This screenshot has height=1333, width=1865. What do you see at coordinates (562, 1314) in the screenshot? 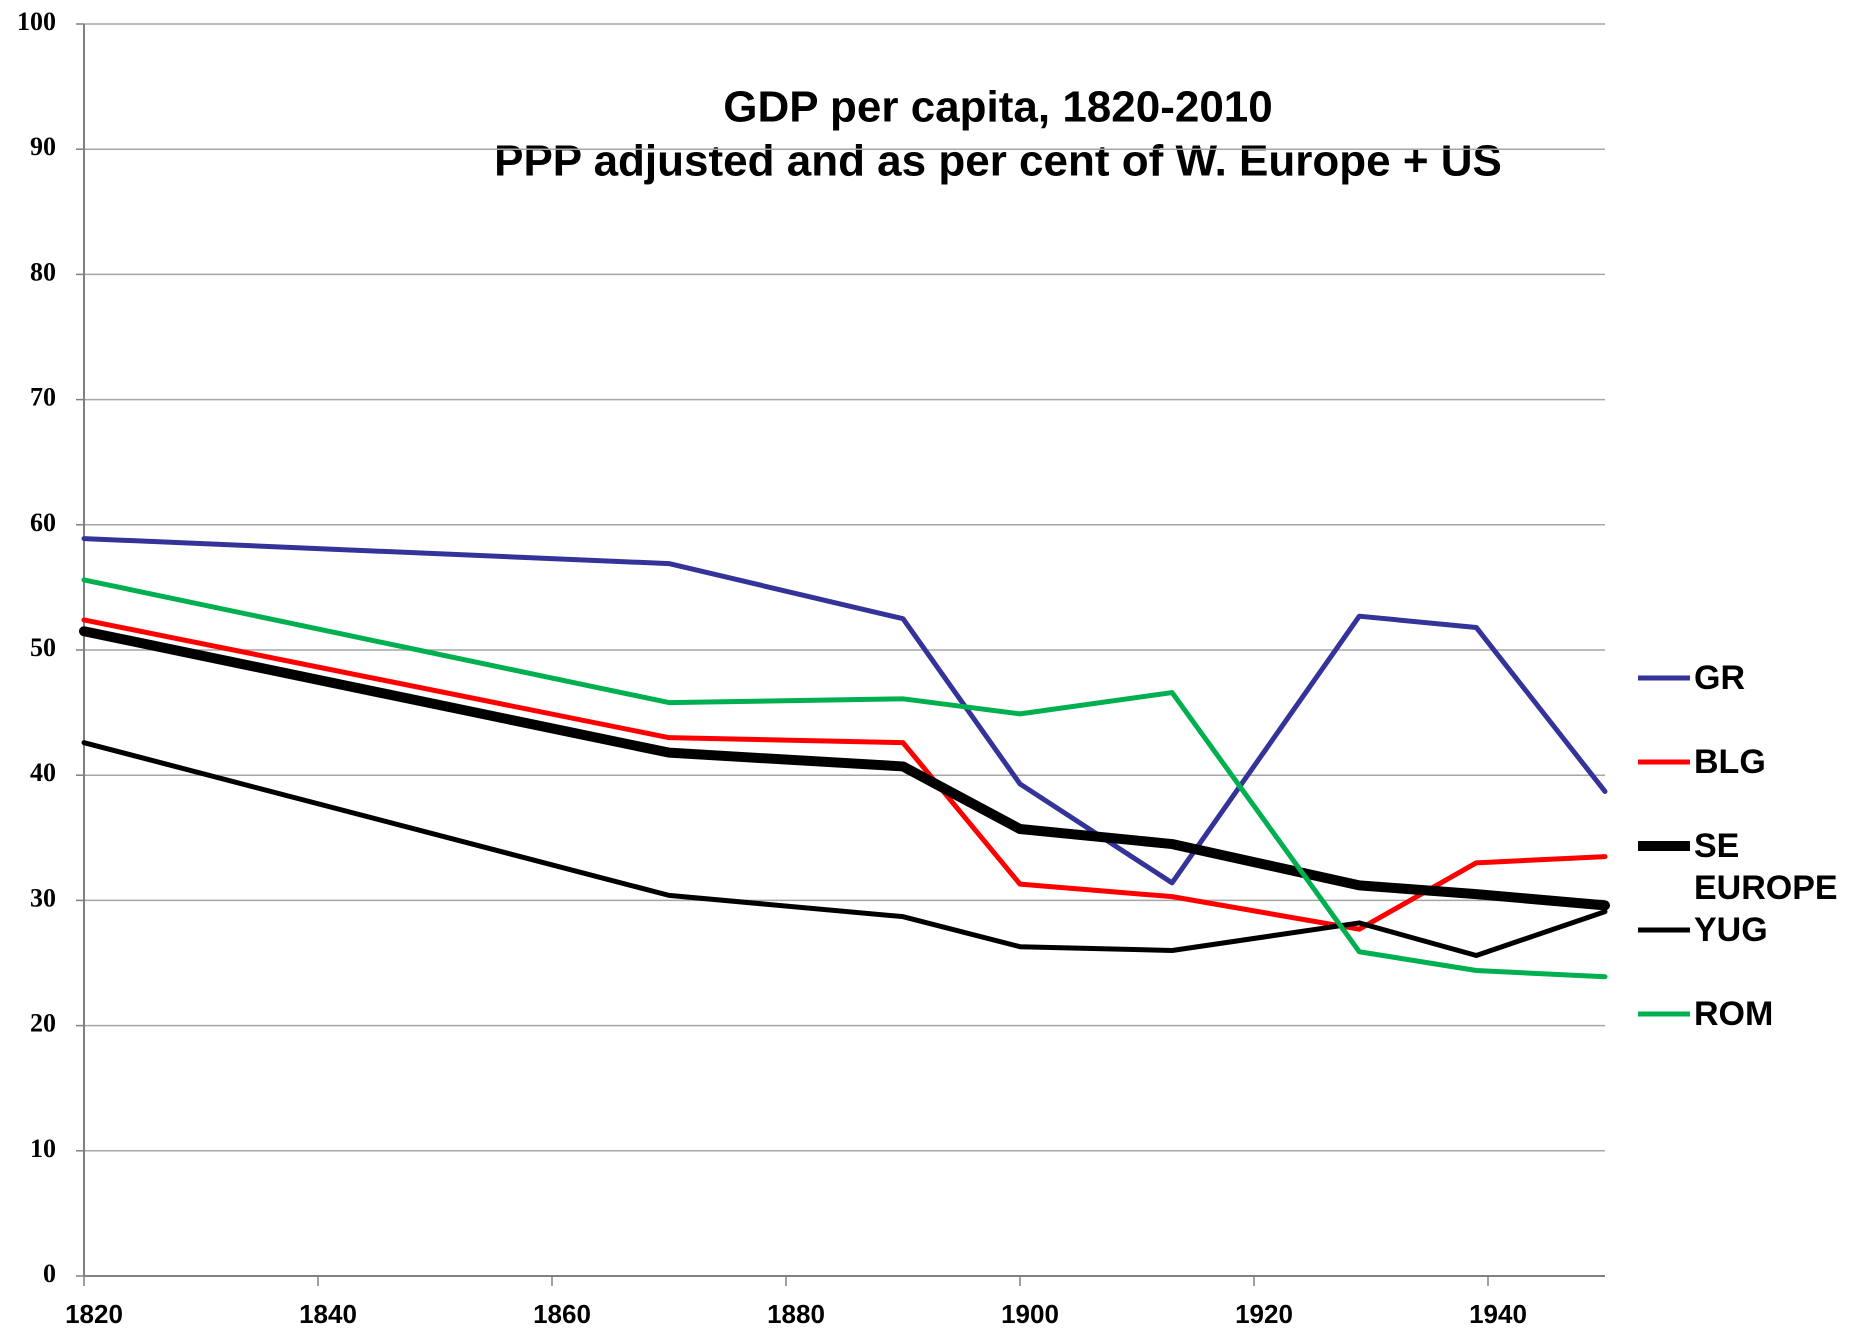
I see `x-tick-label: 1860` at bounding box center [562, 1314].